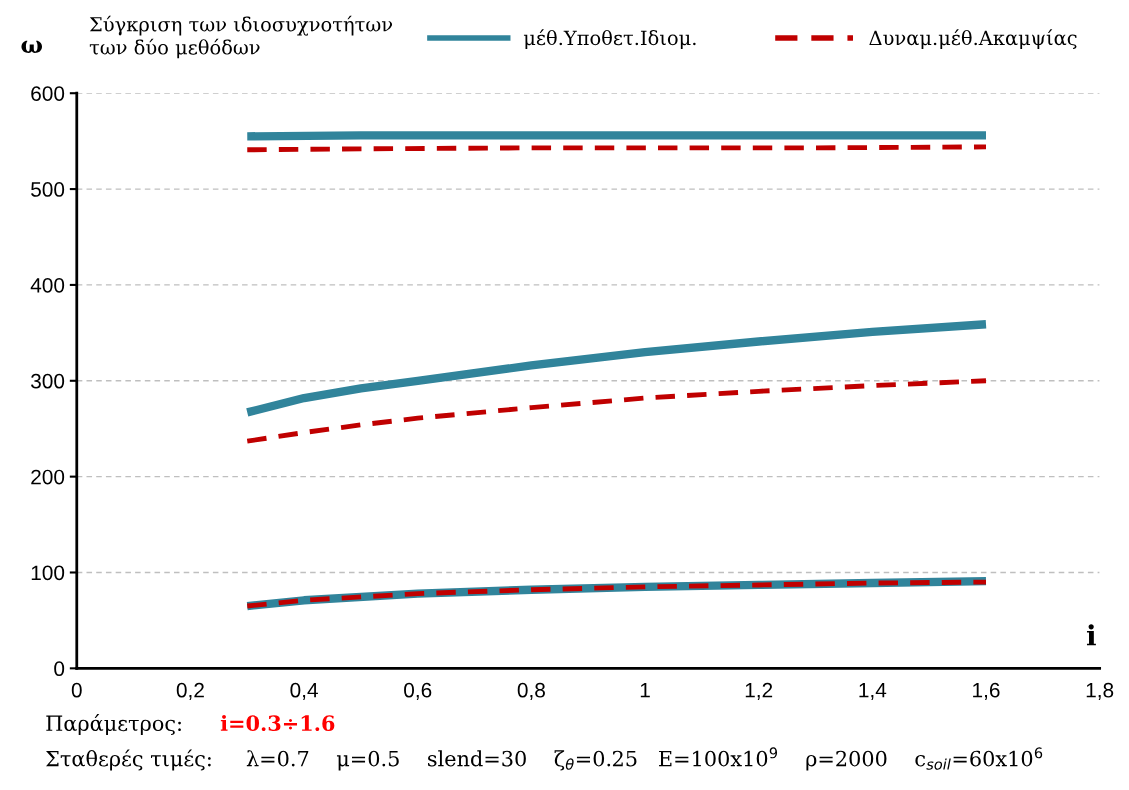 The image size is (1129, 790). What do you see at coordinates (47, 285) in the screenshot?
I see `y-tick-label: 400` at bounding box center [47, 285].